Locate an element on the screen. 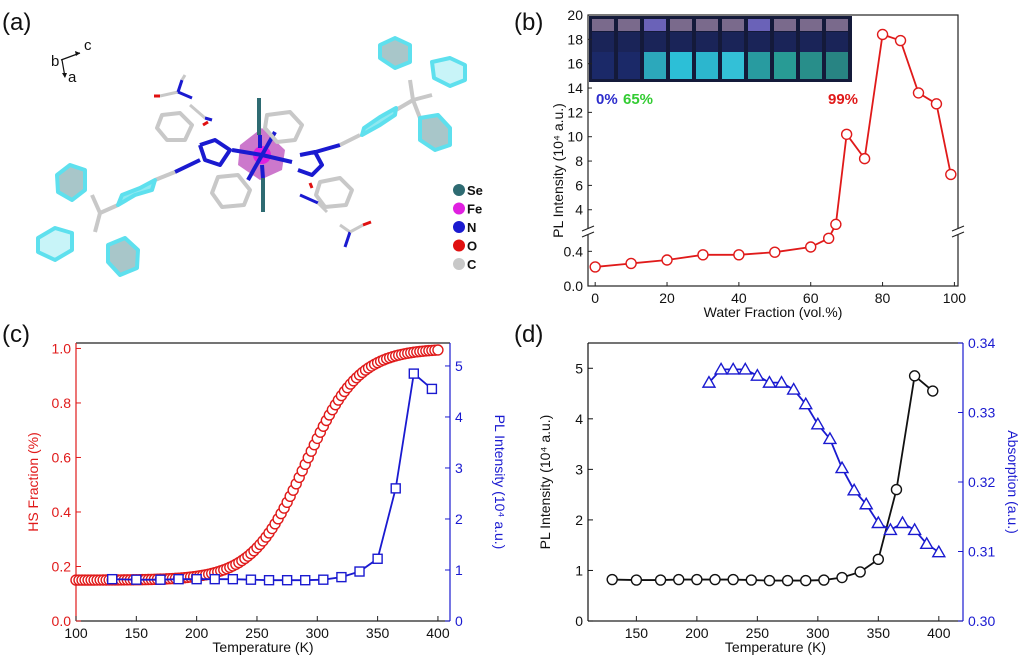 This screenshot has height=662, width=1024. panel-label-c: (c) is located at coordinates (16, 334).